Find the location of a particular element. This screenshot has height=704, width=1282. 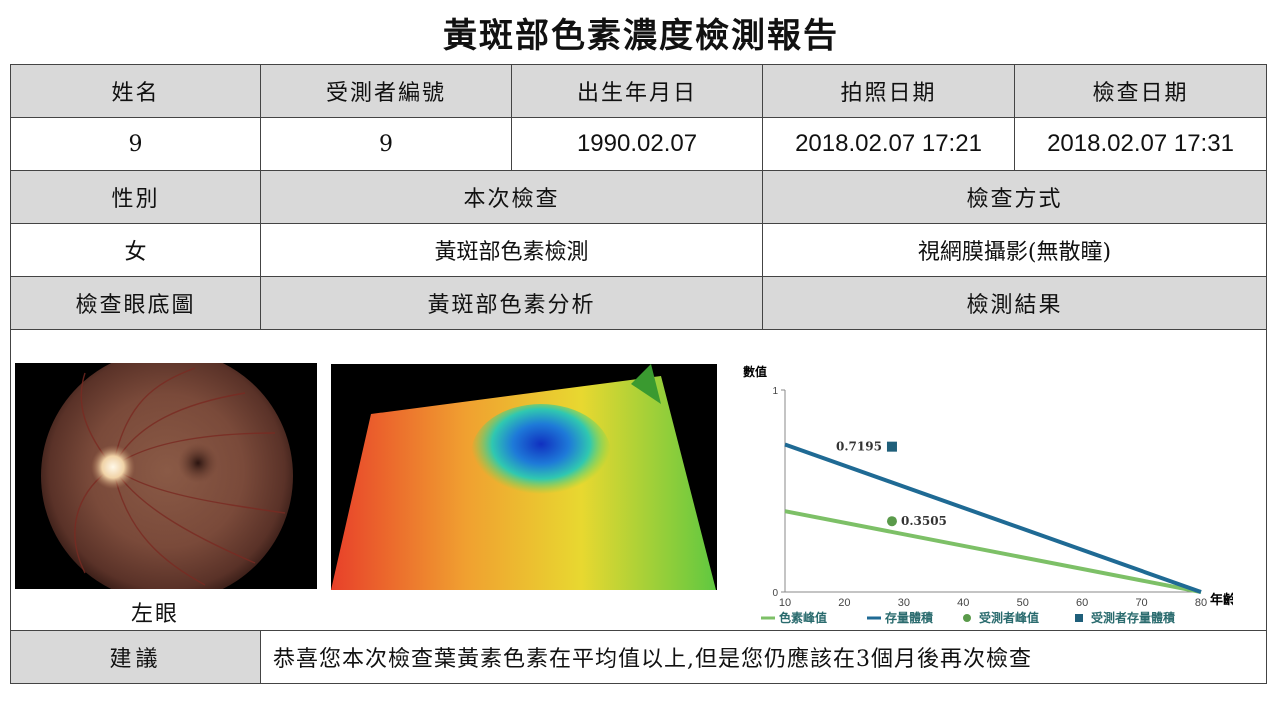

legend-label: 存量體積 is located at coordinates (909, 617).